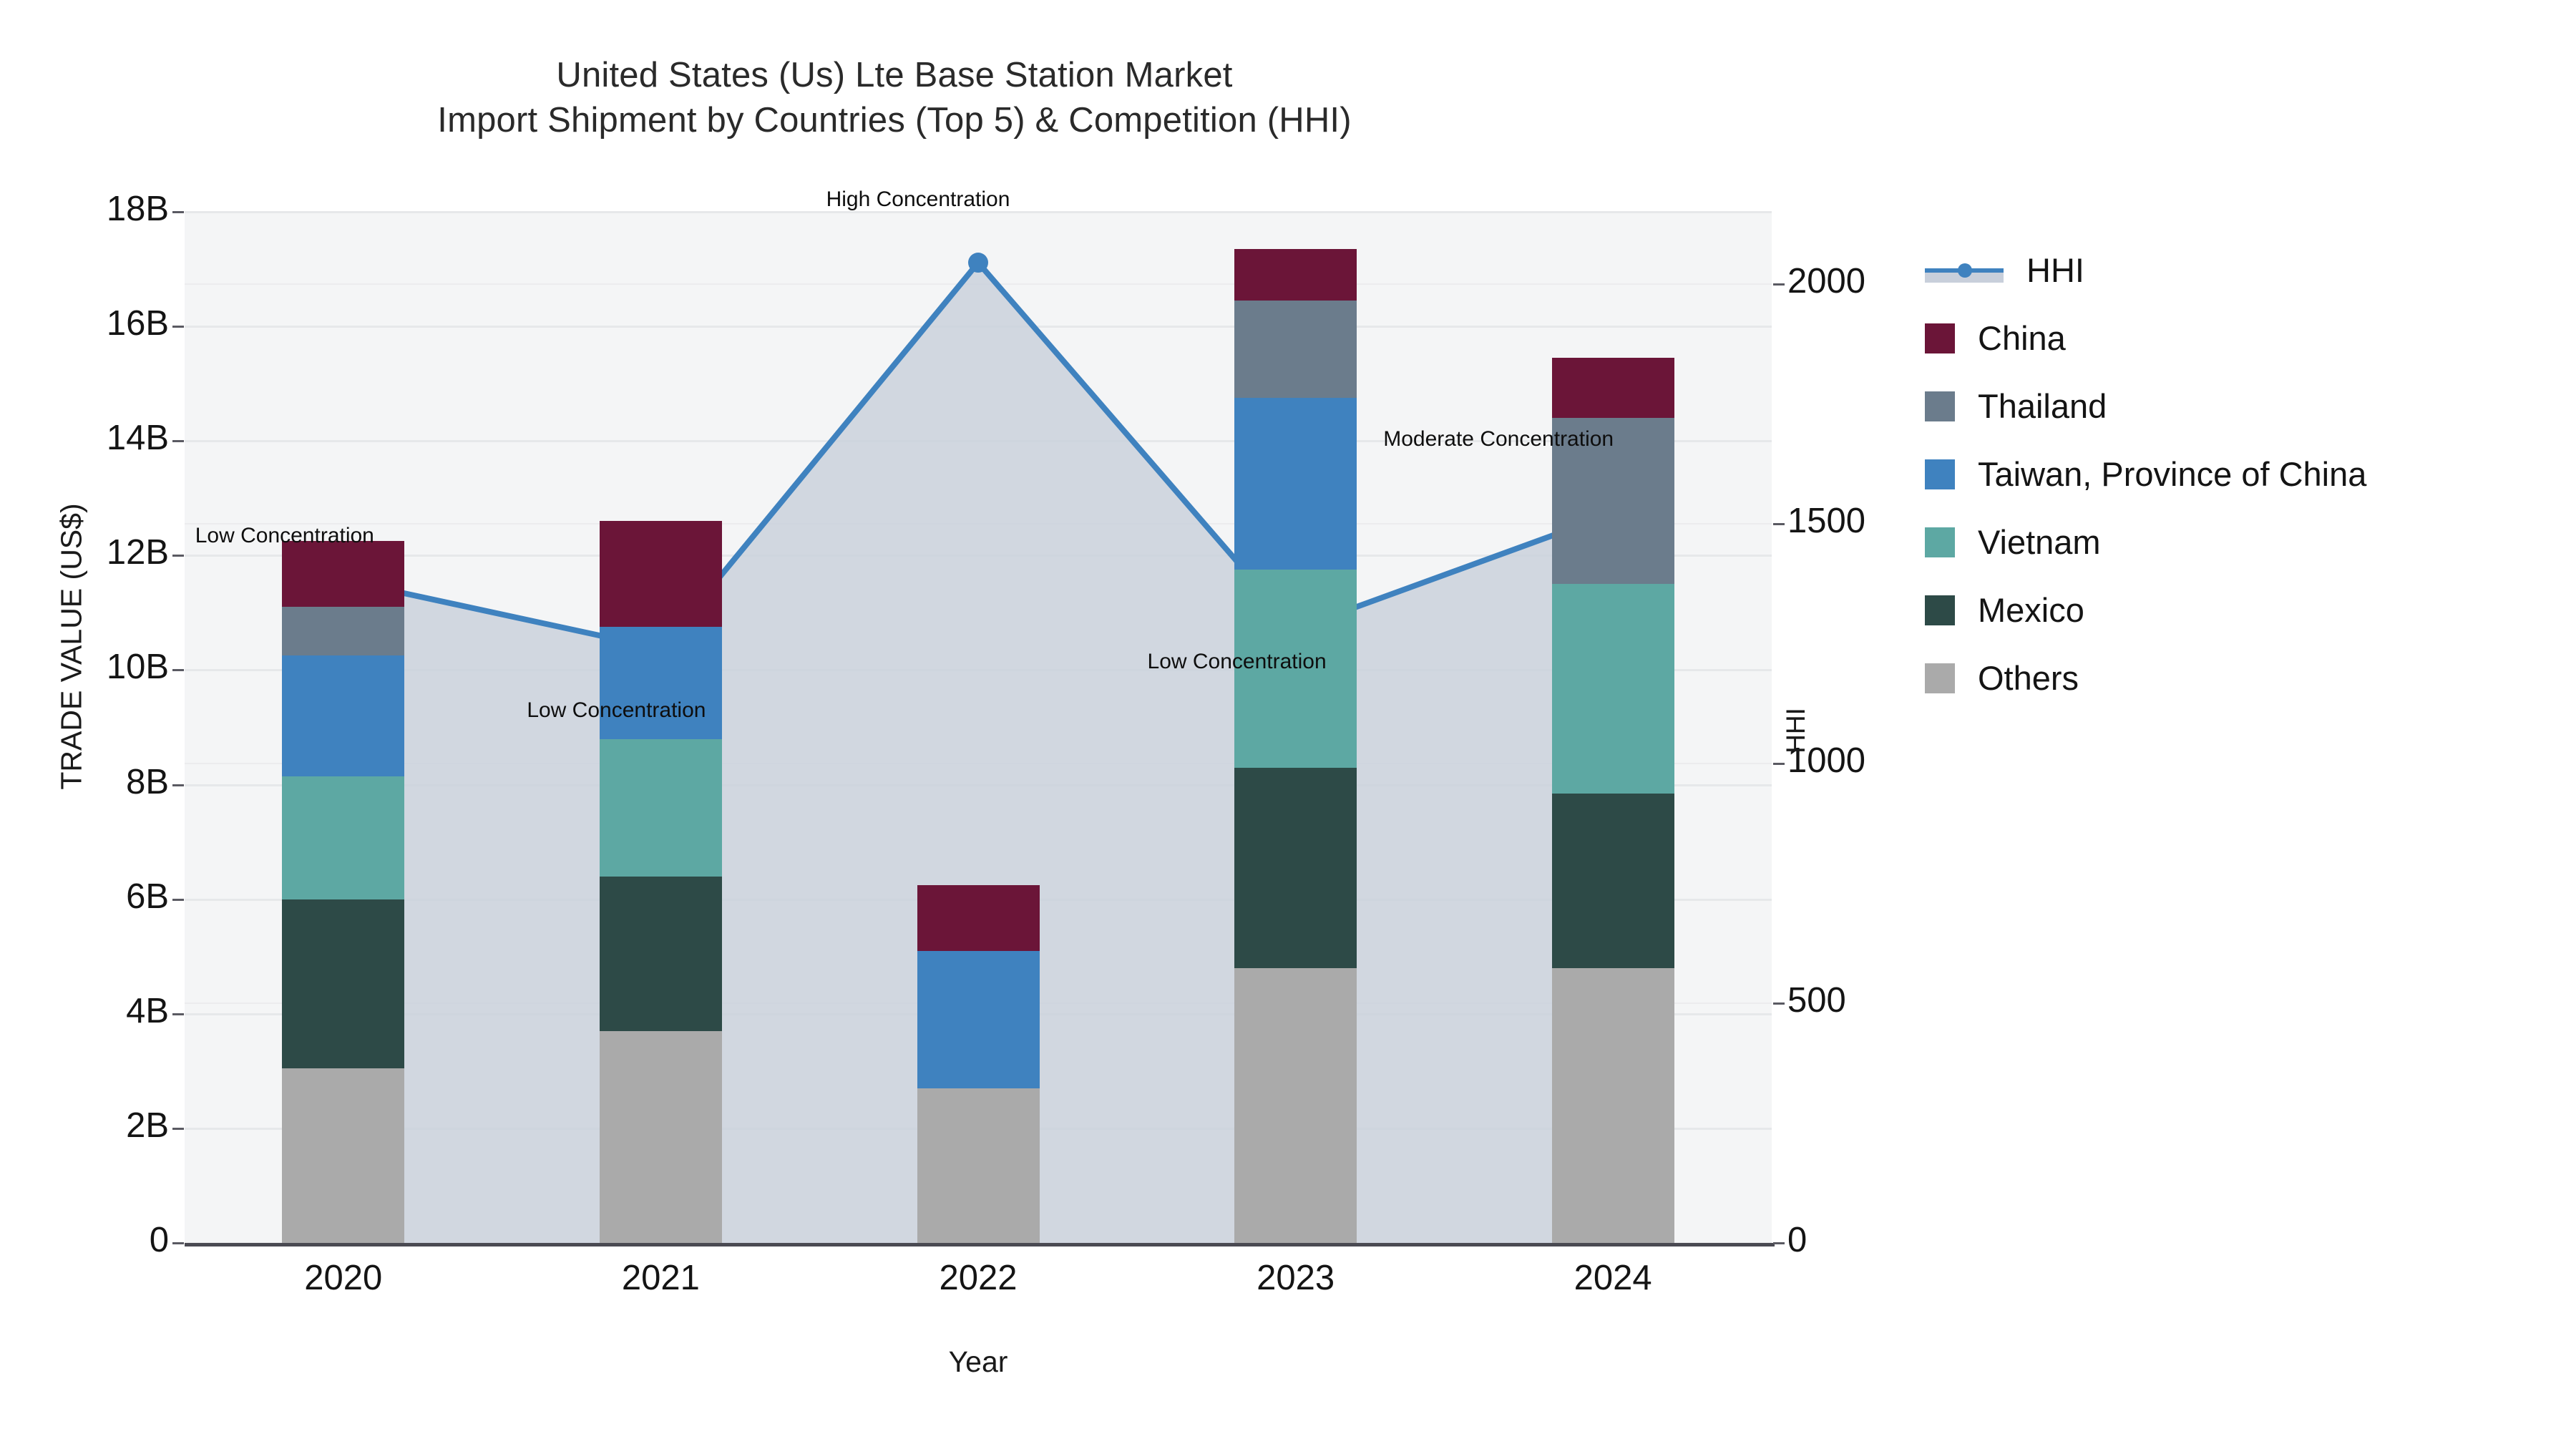  I want to click on concentration-annotation: High Concentration, so click(918, 199).